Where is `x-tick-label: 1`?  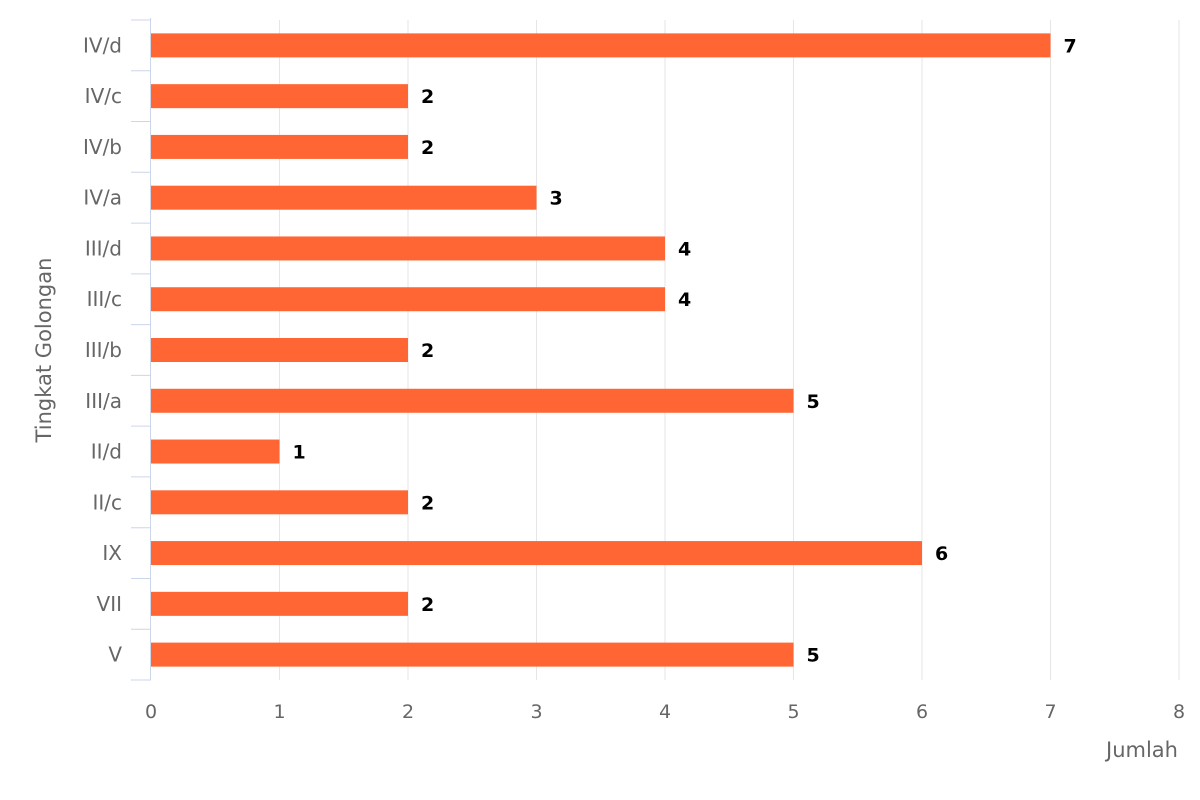 x-tick-label: 1 is located at coordinates (279, 712).